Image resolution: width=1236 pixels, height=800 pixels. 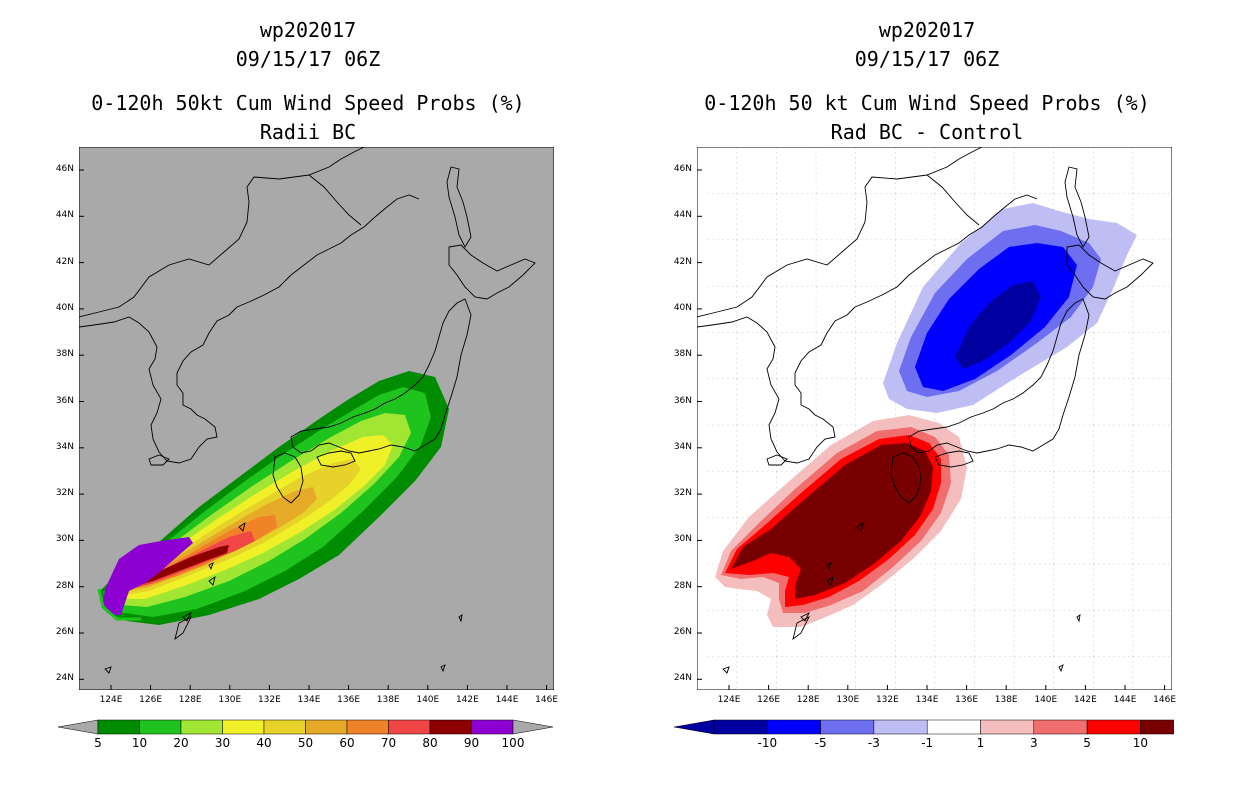 What do you see at coordinates (820, 743) in the screenshot?
I see `colorbar-label: -5` at bounding box center [820, 743].